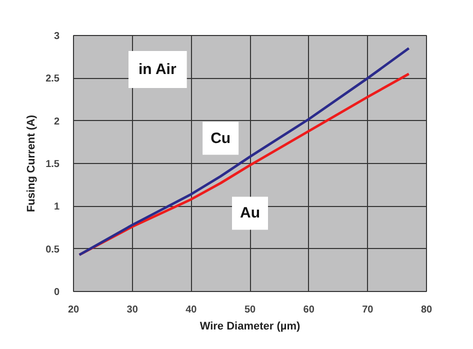 This screenshot has height=349, width=473. I want to click on y-axis-title: Fusing Current (A), so click(32, 163).